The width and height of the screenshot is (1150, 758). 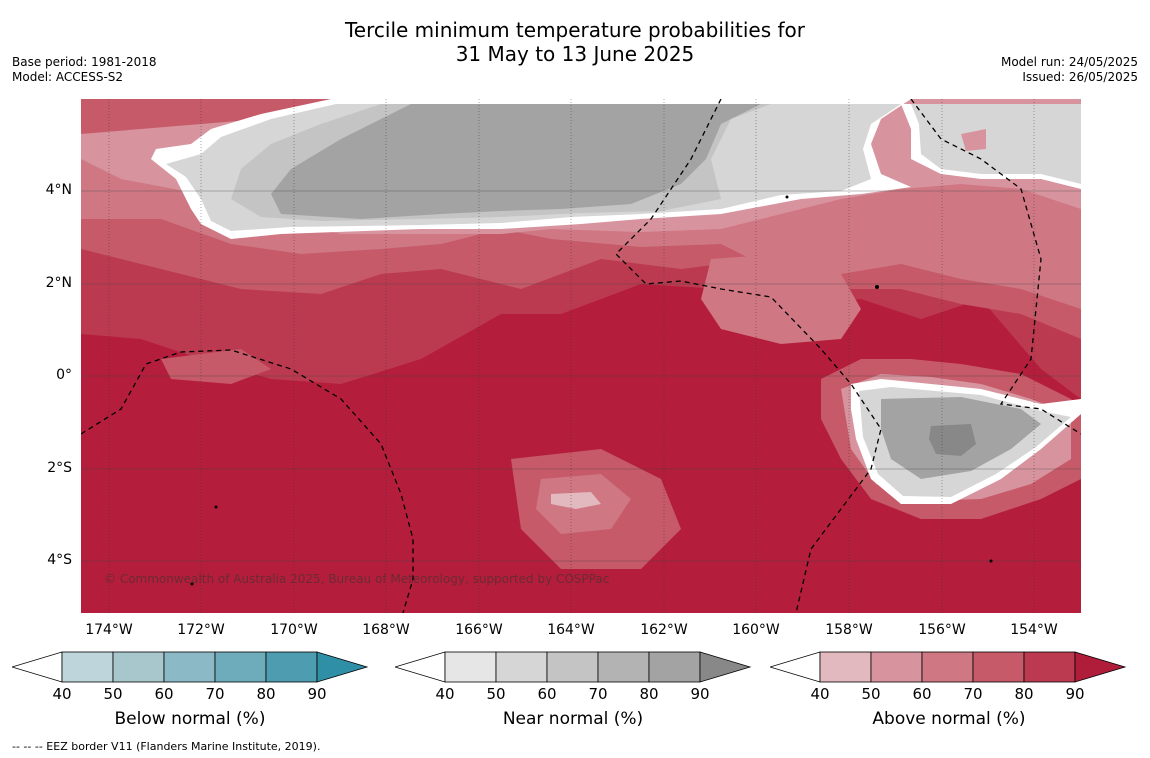 I want to click on issued-date: Issued: 26/05/2025, so click(x=1080, y=77).